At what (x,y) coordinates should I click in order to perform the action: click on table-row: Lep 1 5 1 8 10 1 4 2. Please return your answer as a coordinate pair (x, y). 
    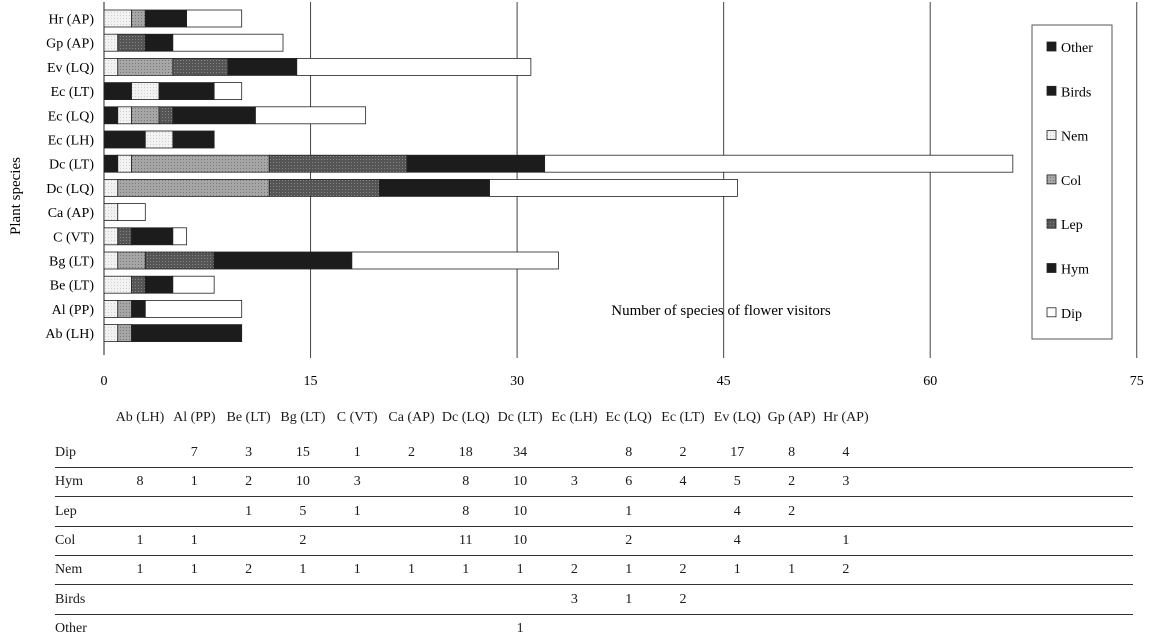
    Looking at the image, I should click on (594, 512).